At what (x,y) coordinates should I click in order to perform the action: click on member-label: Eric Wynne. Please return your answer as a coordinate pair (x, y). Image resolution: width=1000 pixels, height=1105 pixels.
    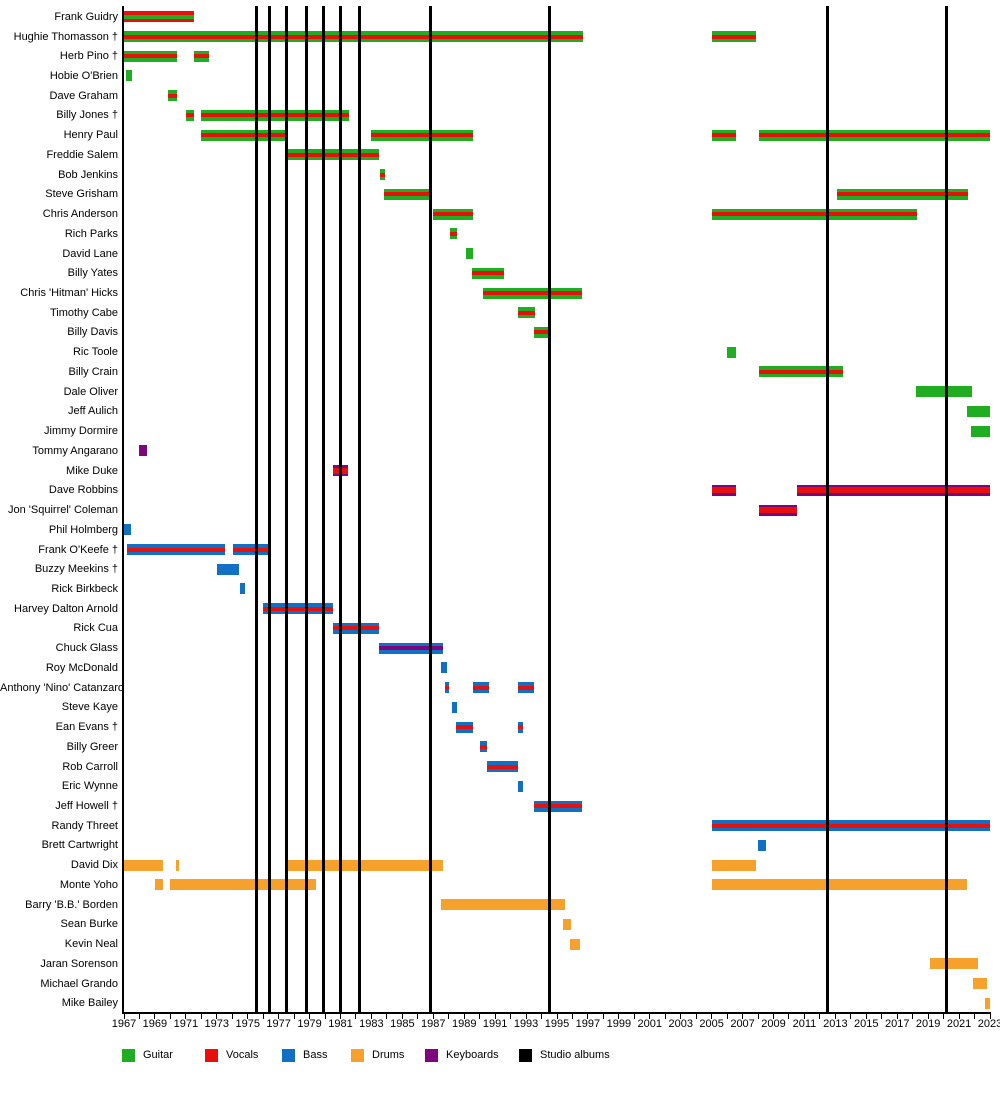
    Looking at the image, I should click on (89, 786).